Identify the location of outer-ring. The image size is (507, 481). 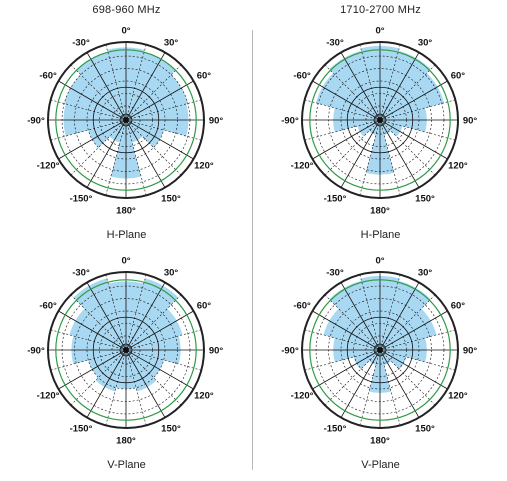
(380, 120).